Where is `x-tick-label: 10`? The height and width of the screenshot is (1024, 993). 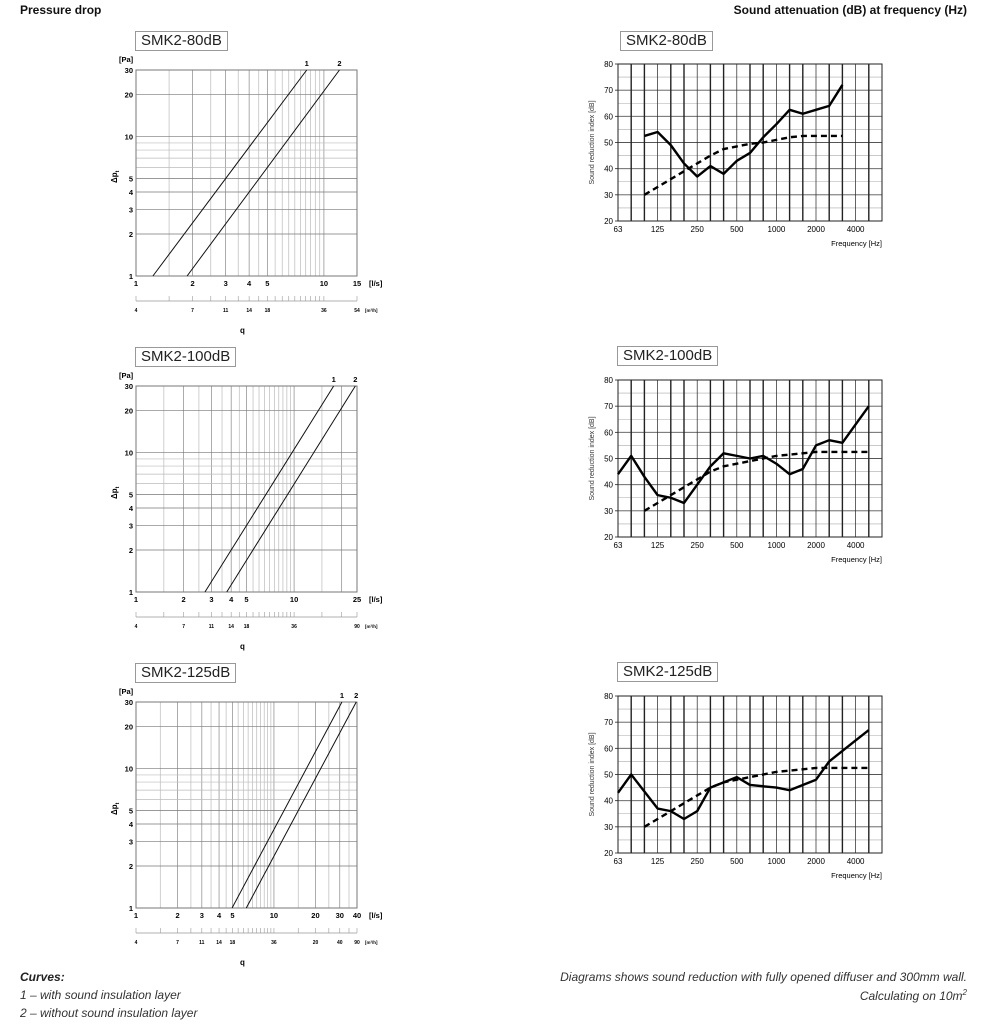
x-tick-label: 10 is located at coordinates (274, 915).